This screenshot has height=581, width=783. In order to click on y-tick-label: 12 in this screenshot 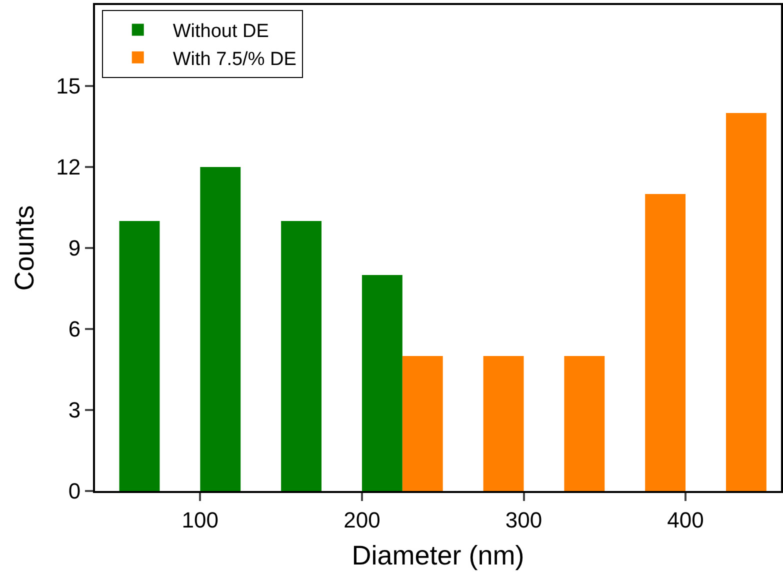, I will do `click(68, 167)`.